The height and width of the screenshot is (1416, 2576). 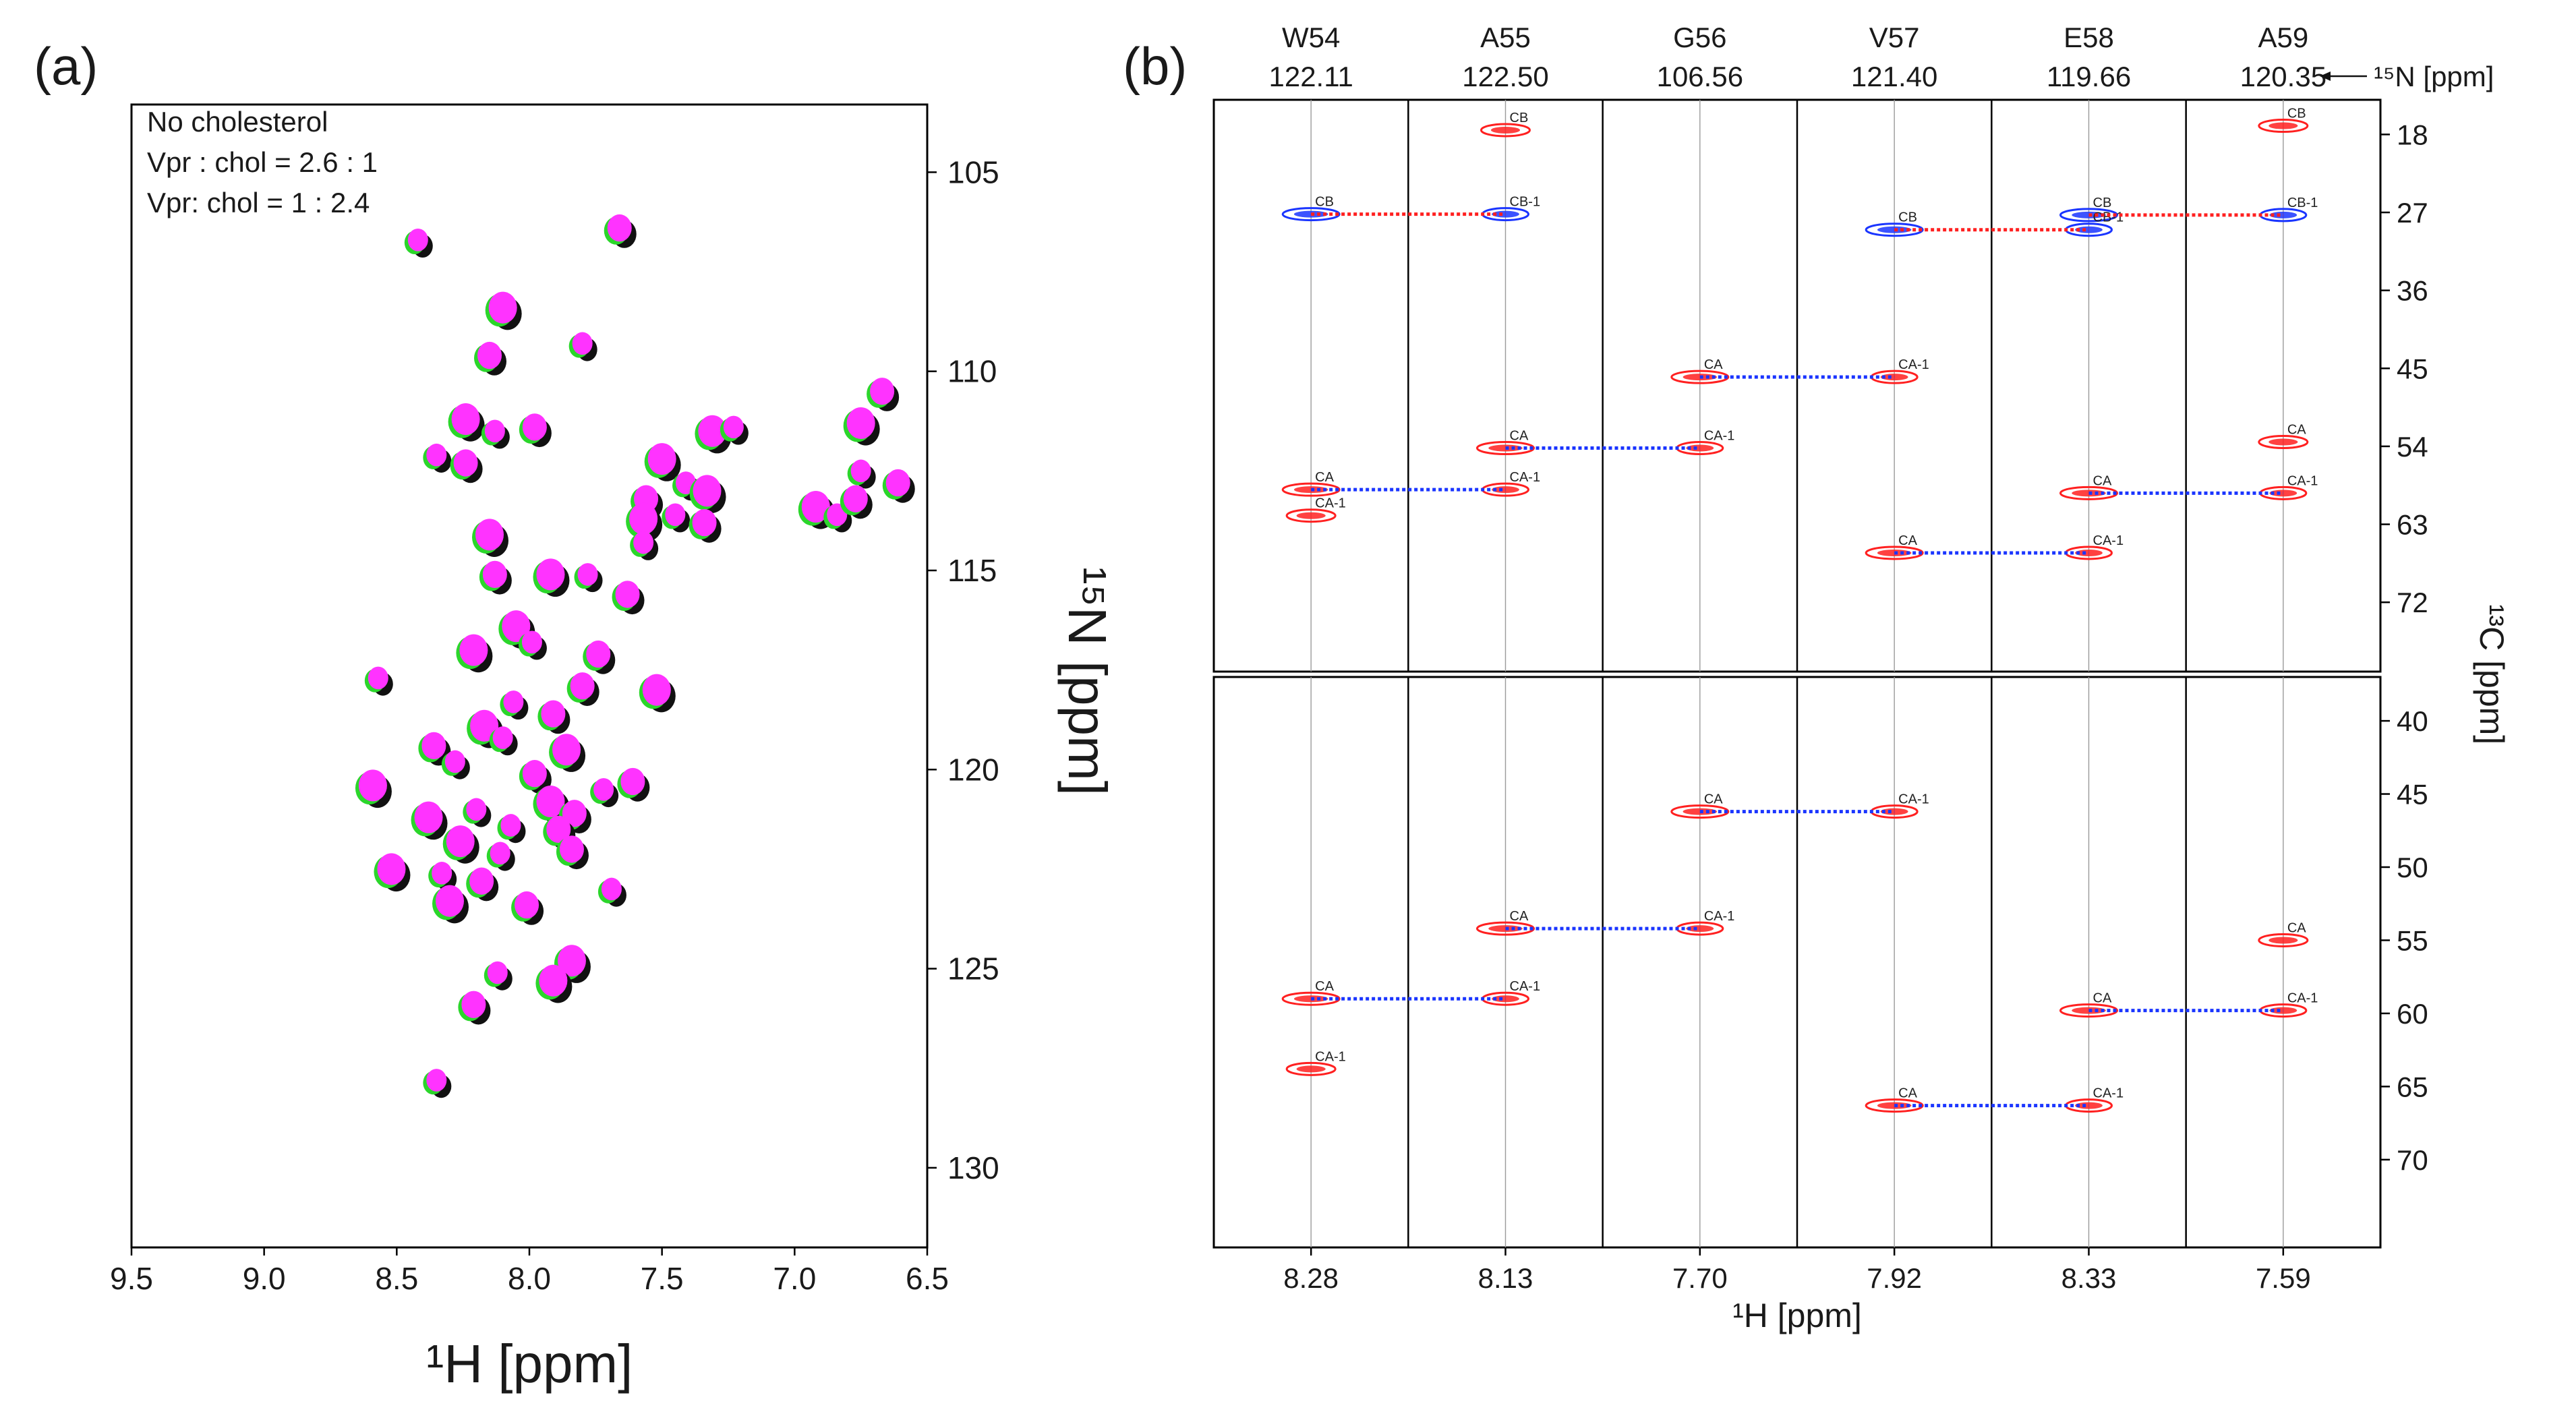 I want to click on strip-n15-label: 106.56, so click(x=1700, y=76).